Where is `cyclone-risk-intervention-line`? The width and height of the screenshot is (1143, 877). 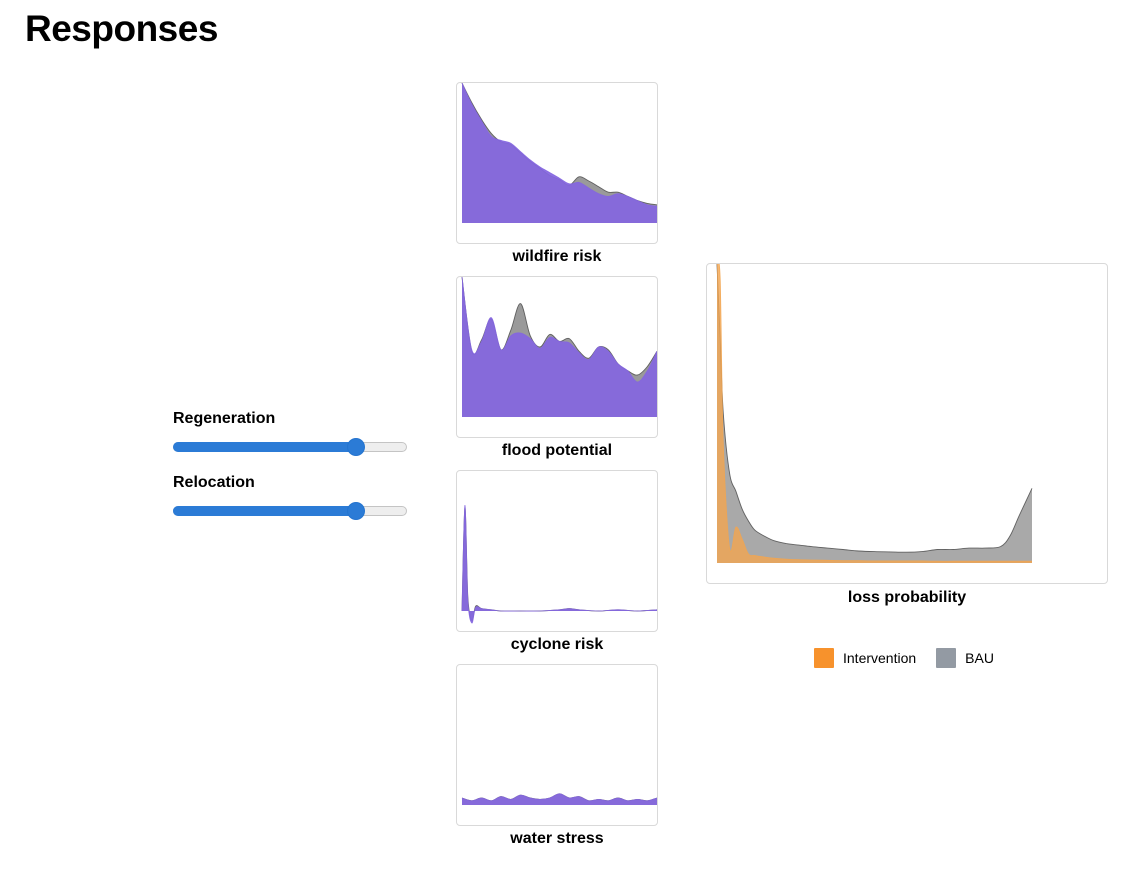 cyclone-risk-intervention-line is located at coordinates (559, 564).